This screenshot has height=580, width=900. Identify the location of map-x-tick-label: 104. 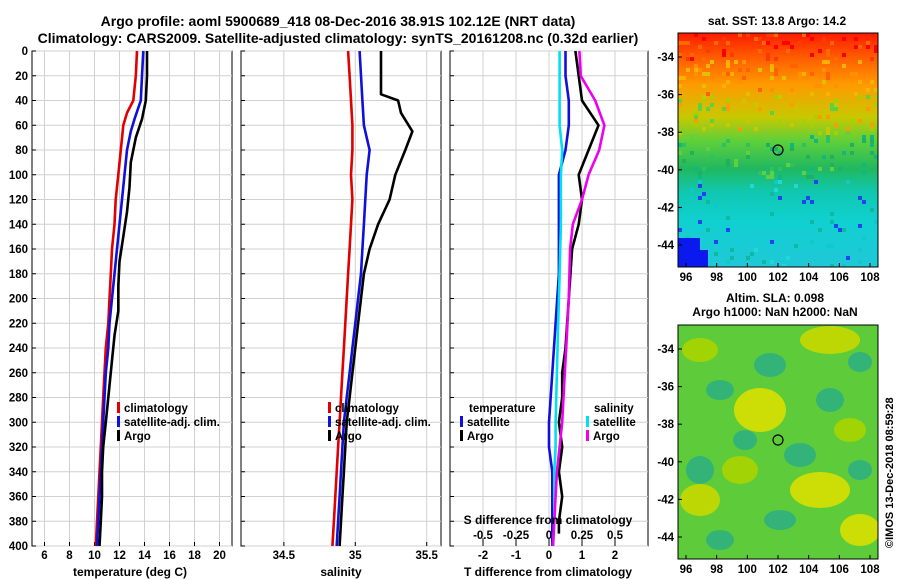
(809, 570).